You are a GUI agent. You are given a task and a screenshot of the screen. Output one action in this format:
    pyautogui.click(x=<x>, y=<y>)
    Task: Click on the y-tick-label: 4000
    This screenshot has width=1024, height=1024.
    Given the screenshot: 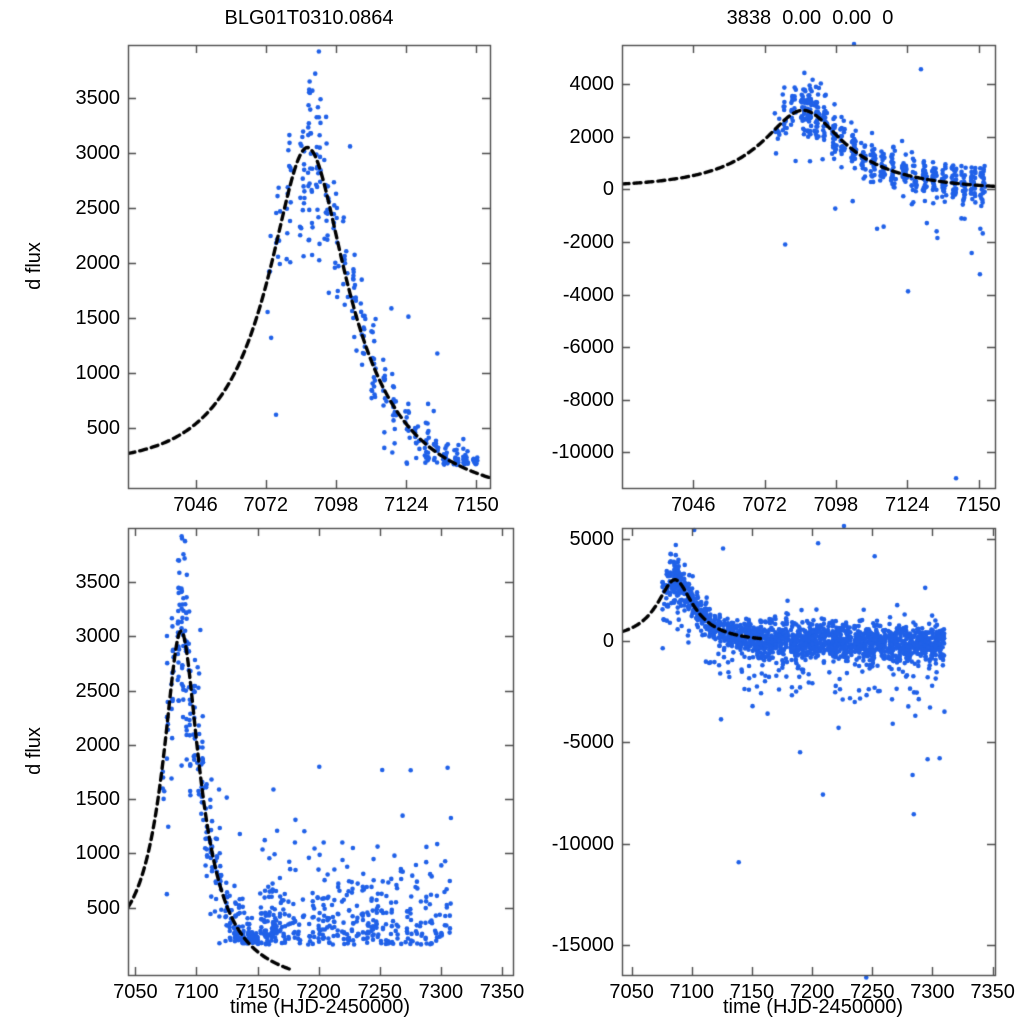 What is the action you would take?
    pyautogui.click(x=592, y=83)
    